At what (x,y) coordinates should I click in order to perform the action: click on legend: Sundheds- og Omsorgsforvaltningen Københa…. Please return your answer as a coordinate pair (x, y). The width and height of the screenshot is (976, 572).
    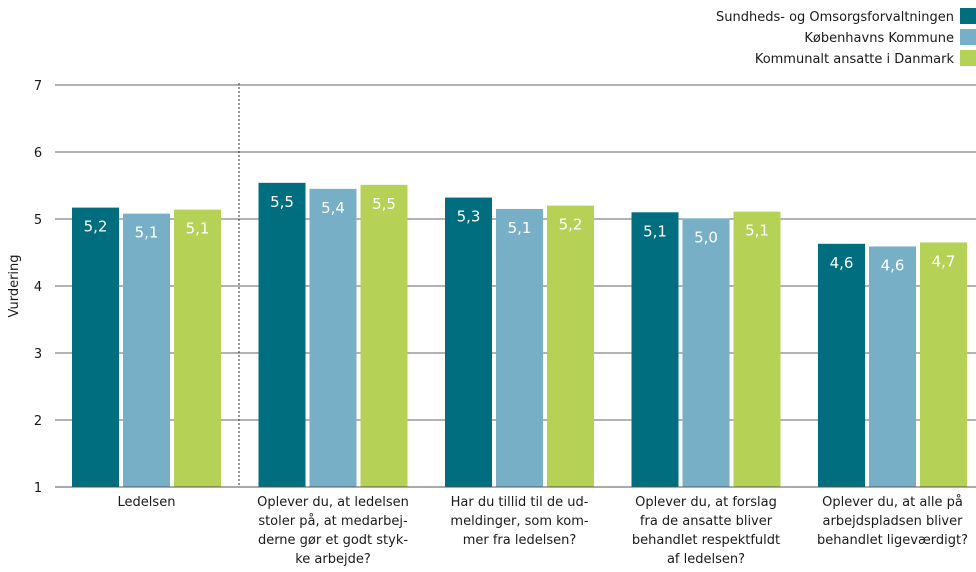
    Looking at the image, I should click on (846, 37).